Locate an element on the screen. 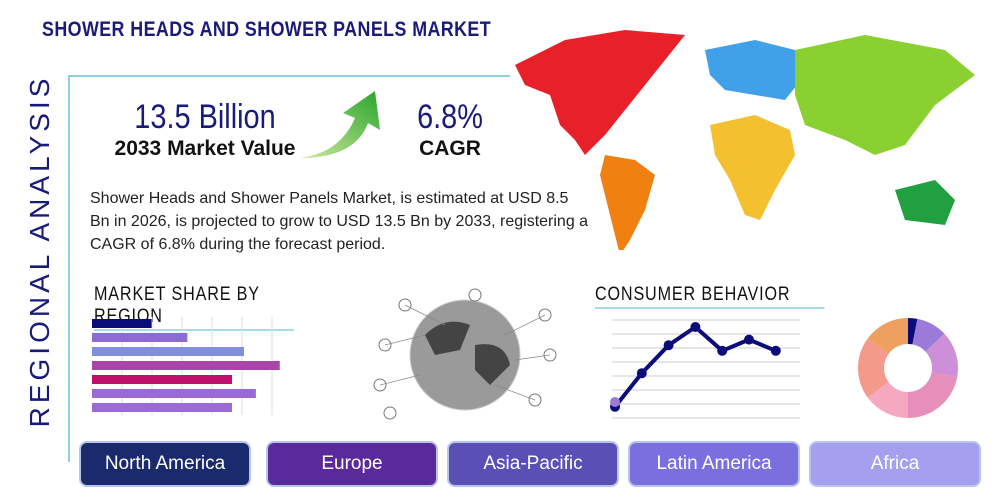  market-share-chart is located at coordinates (186, 366).